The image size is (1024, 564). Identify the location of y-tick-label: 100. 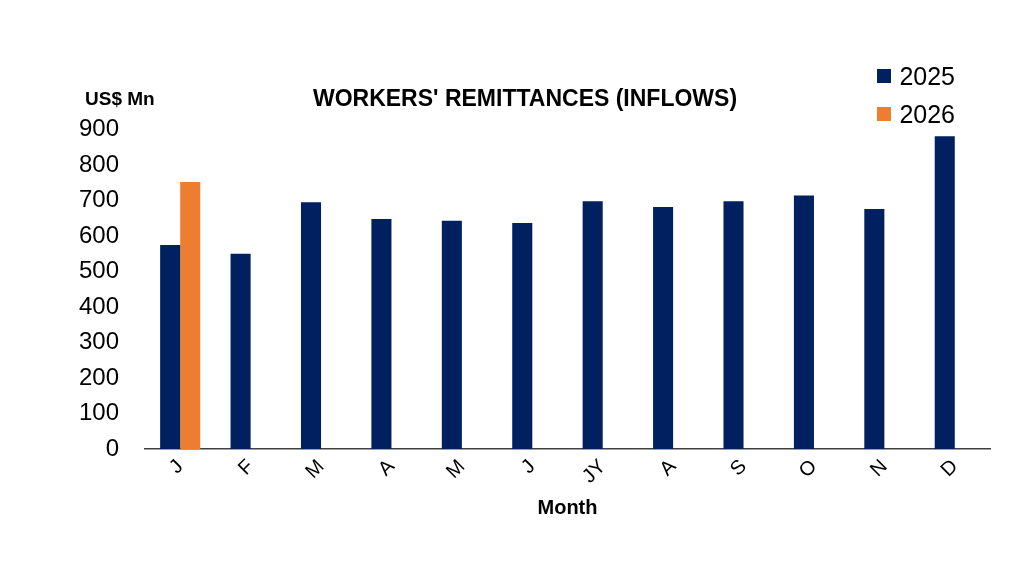
(98, 412).